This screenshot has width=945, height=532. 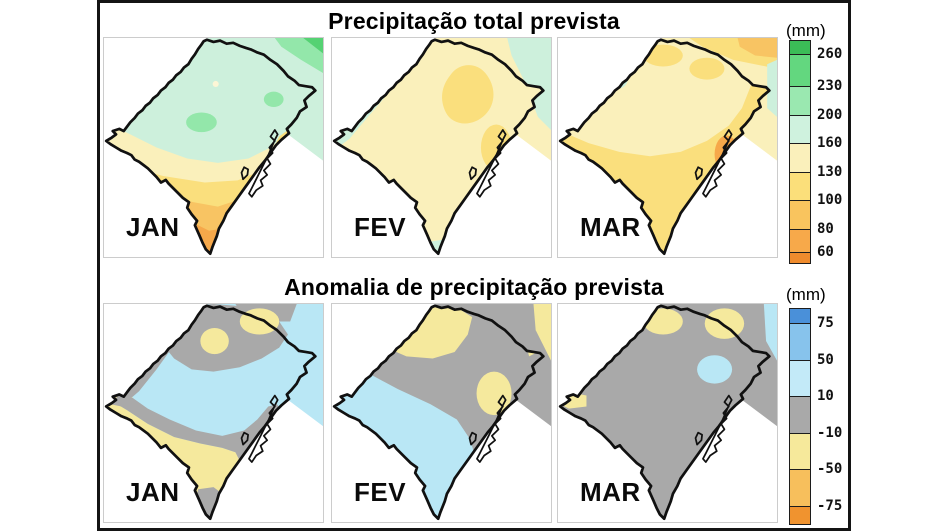 I want to click on map-panel-total-fev: FEV, so click(x=441, y=147).